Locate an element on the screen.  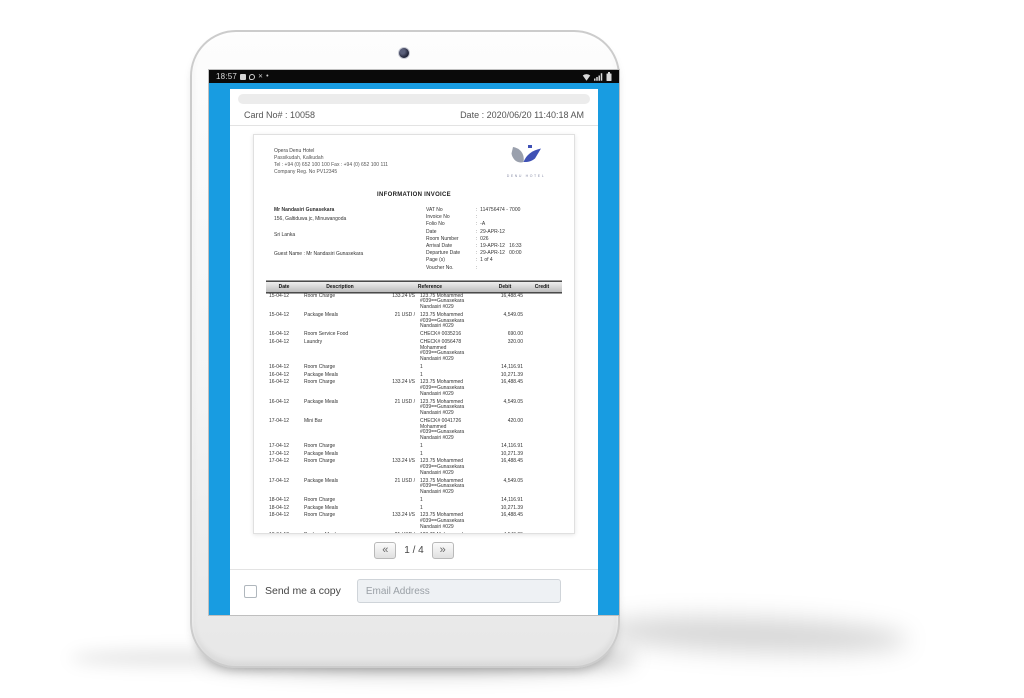
detail-label: VAT No is located at coordinates (434, 210).